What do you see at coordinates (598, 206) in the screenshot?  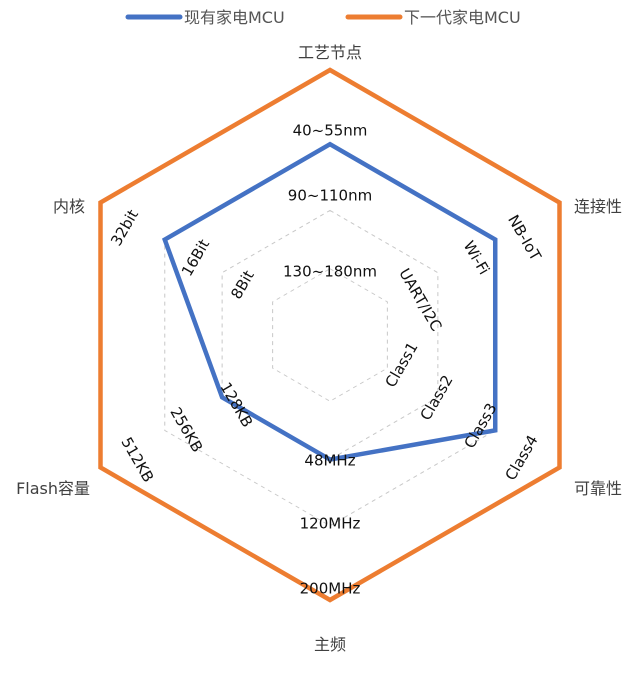 I see `axis-label: 连接性` at bounding box center [598, 206].